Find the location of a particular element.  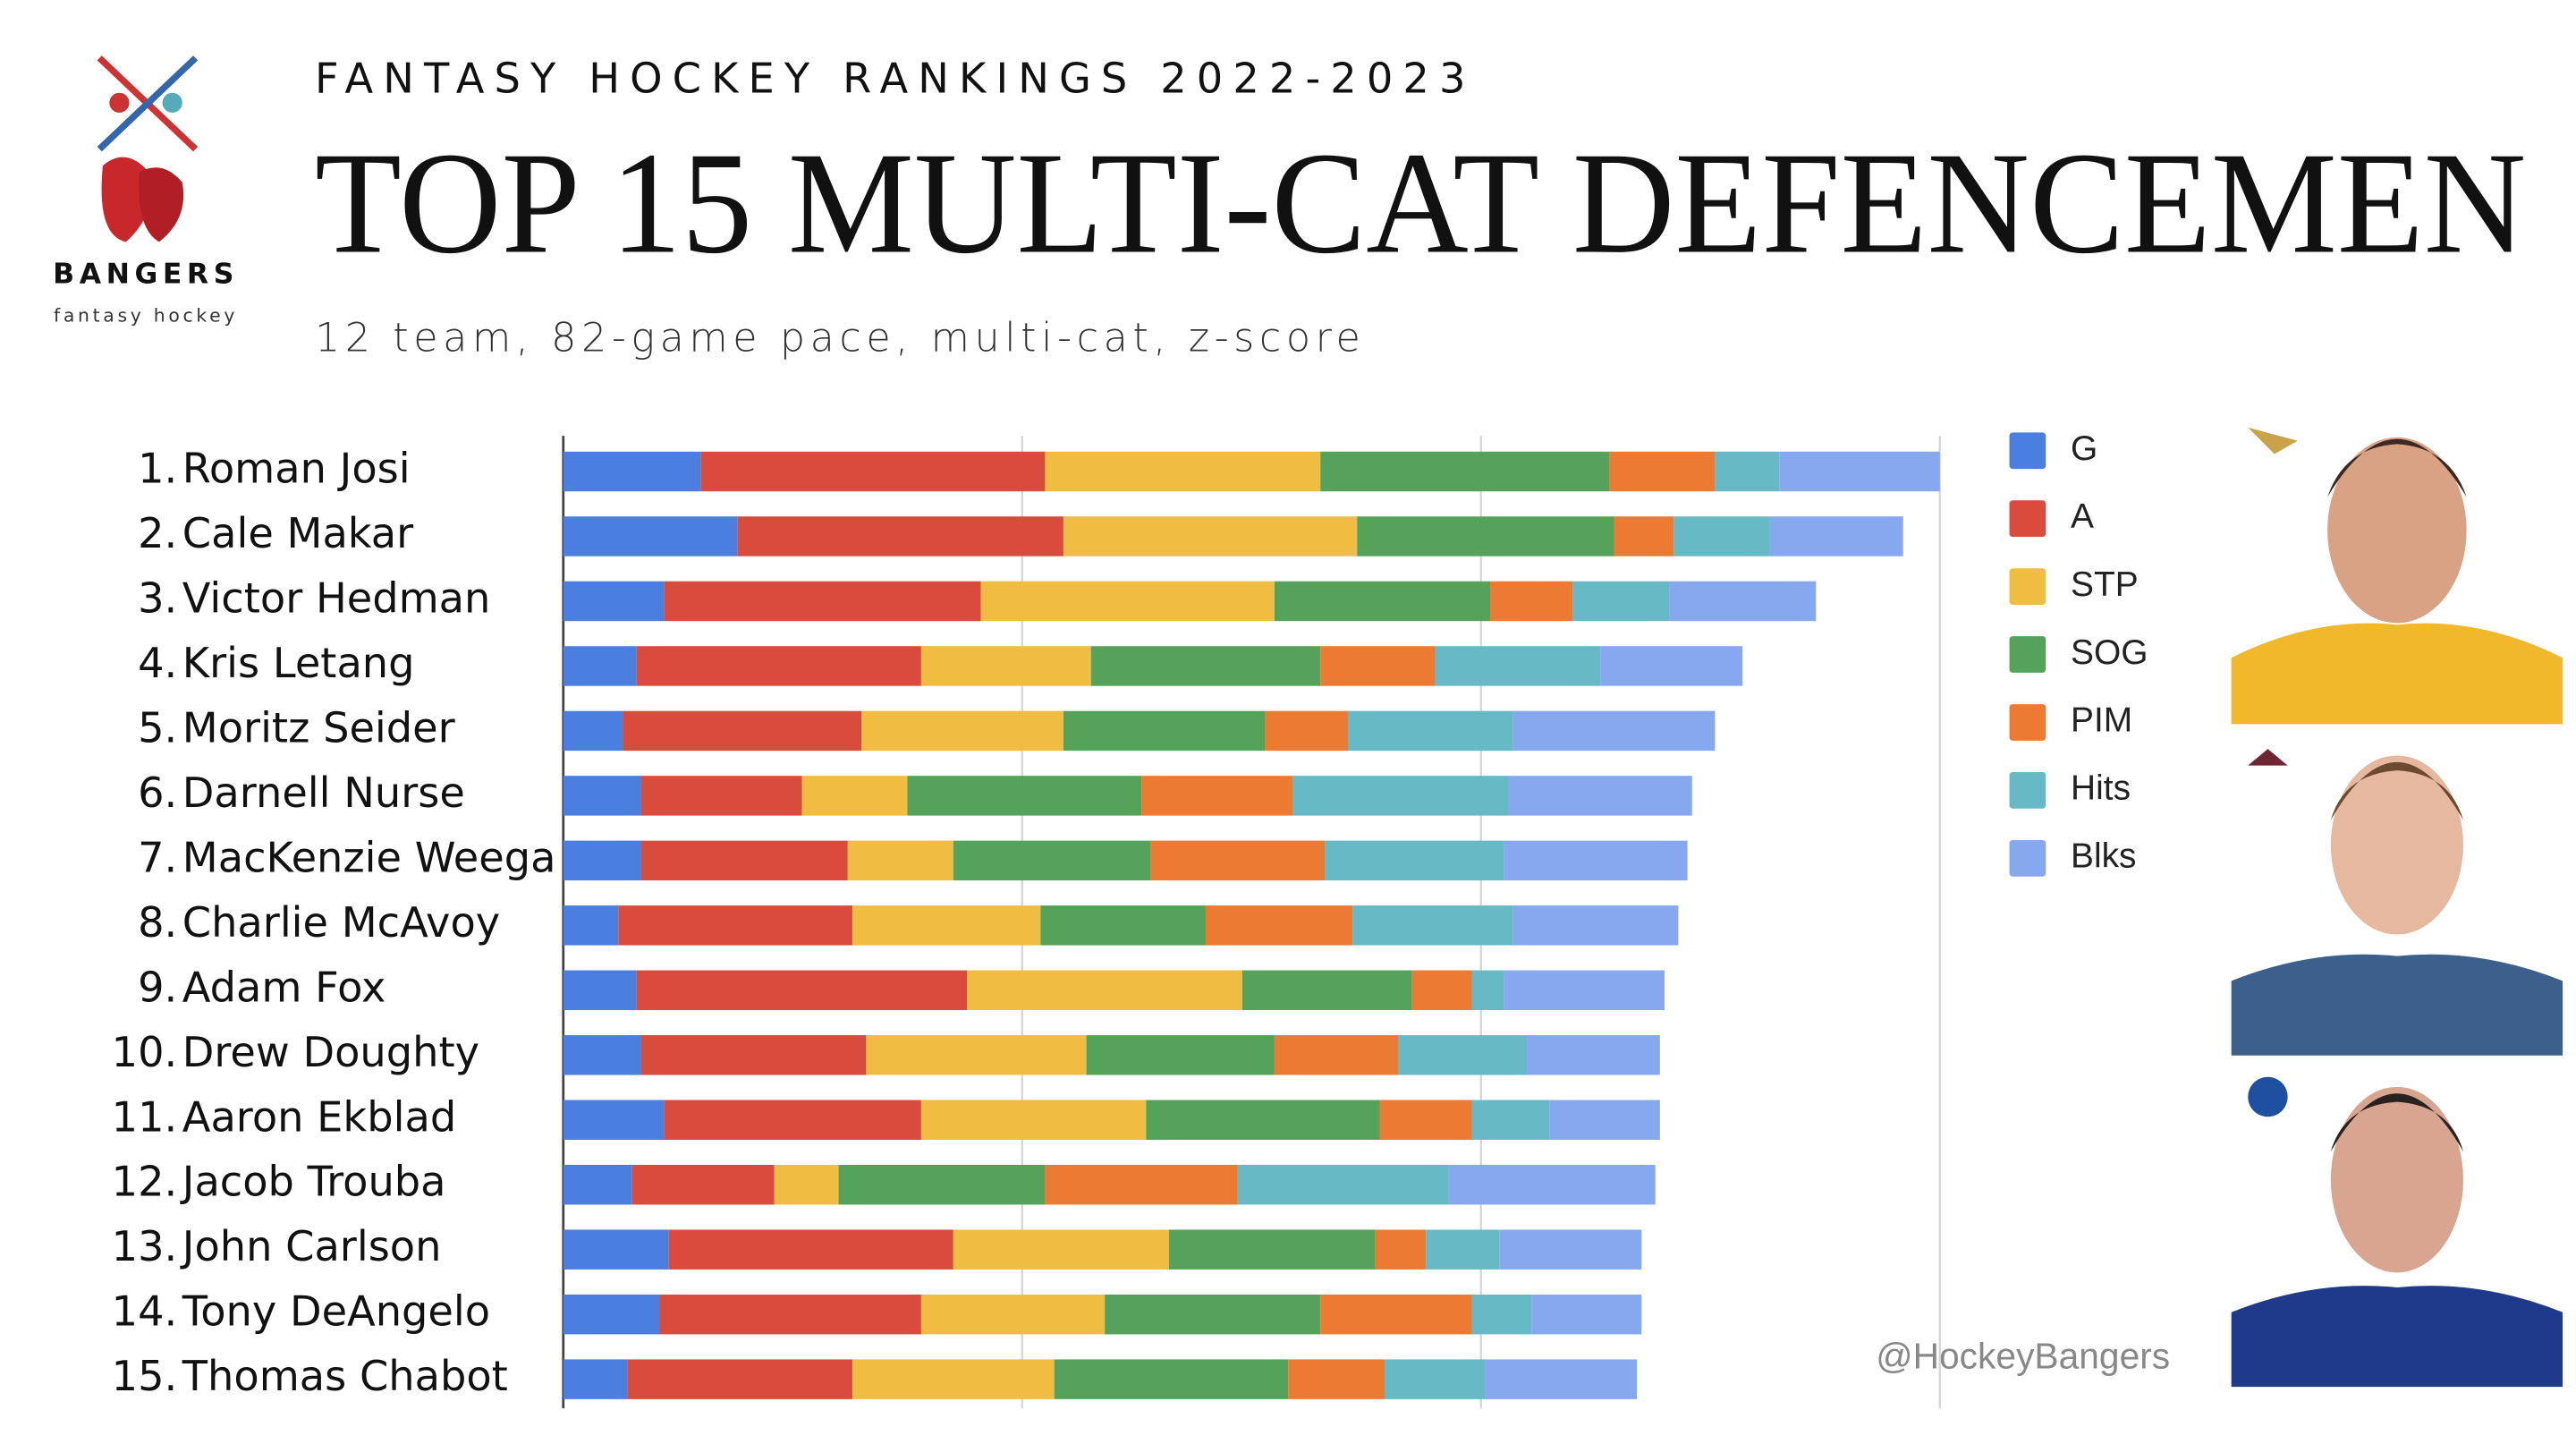

credit: @HockeyBangers is located at coordinates (2023, 1356).